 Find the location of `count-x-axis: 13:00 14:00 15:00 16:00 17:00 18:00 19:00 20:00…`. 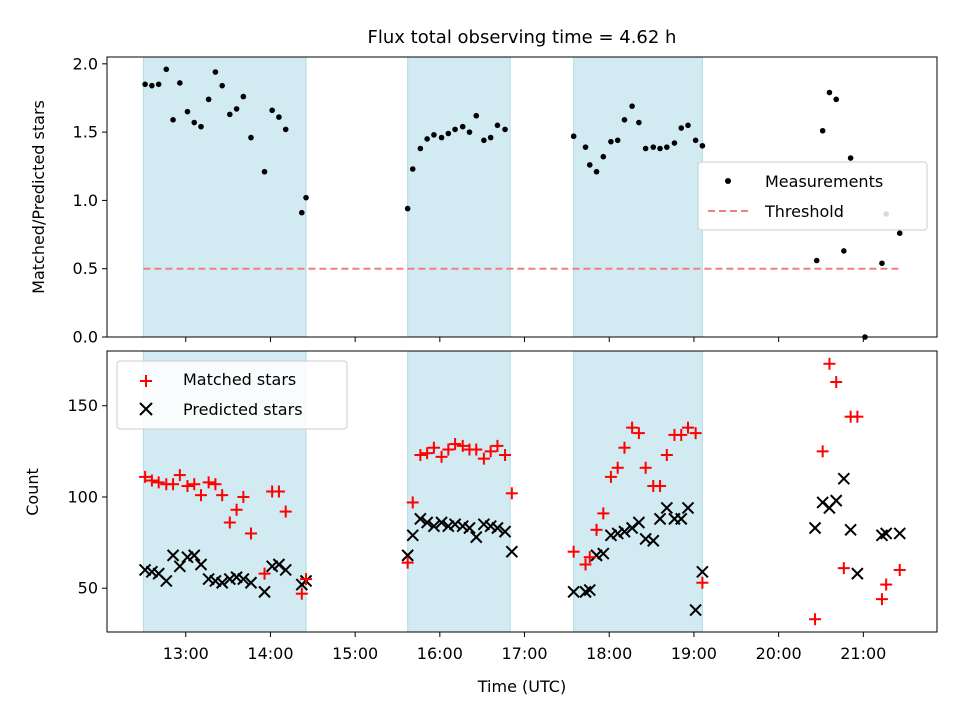

count-x-axis: 13:00 14:00 15:00 16:00 17:00 18:00 19:00 20:00… is located at coordinates (524, 647).